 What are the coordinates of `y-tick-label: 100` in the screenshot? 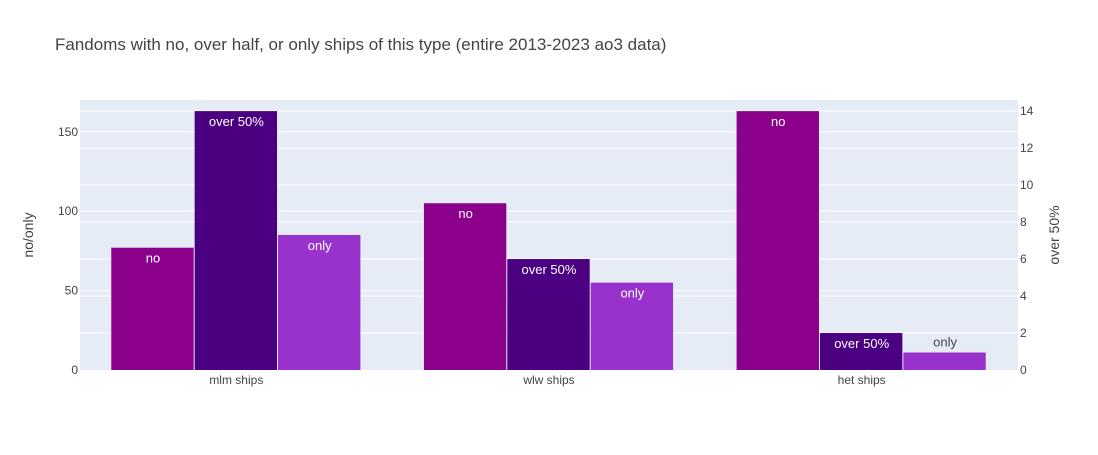 It's located at (68, 211).